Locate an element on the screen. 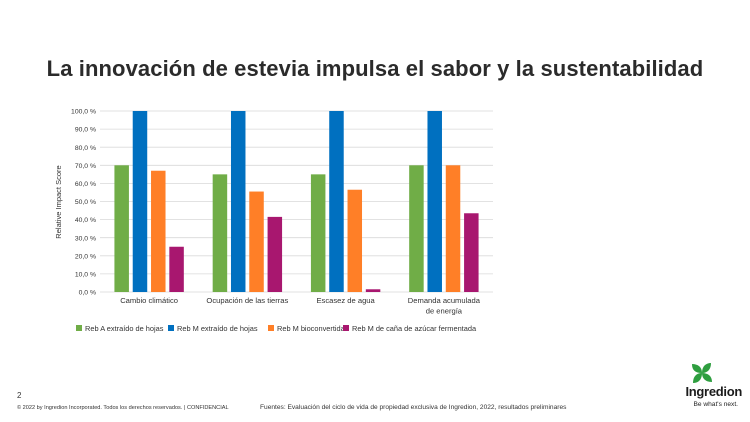 This screenshot has width=750, height=422. y-tick-label: 10,0 % is located at coordinates (85, 275).